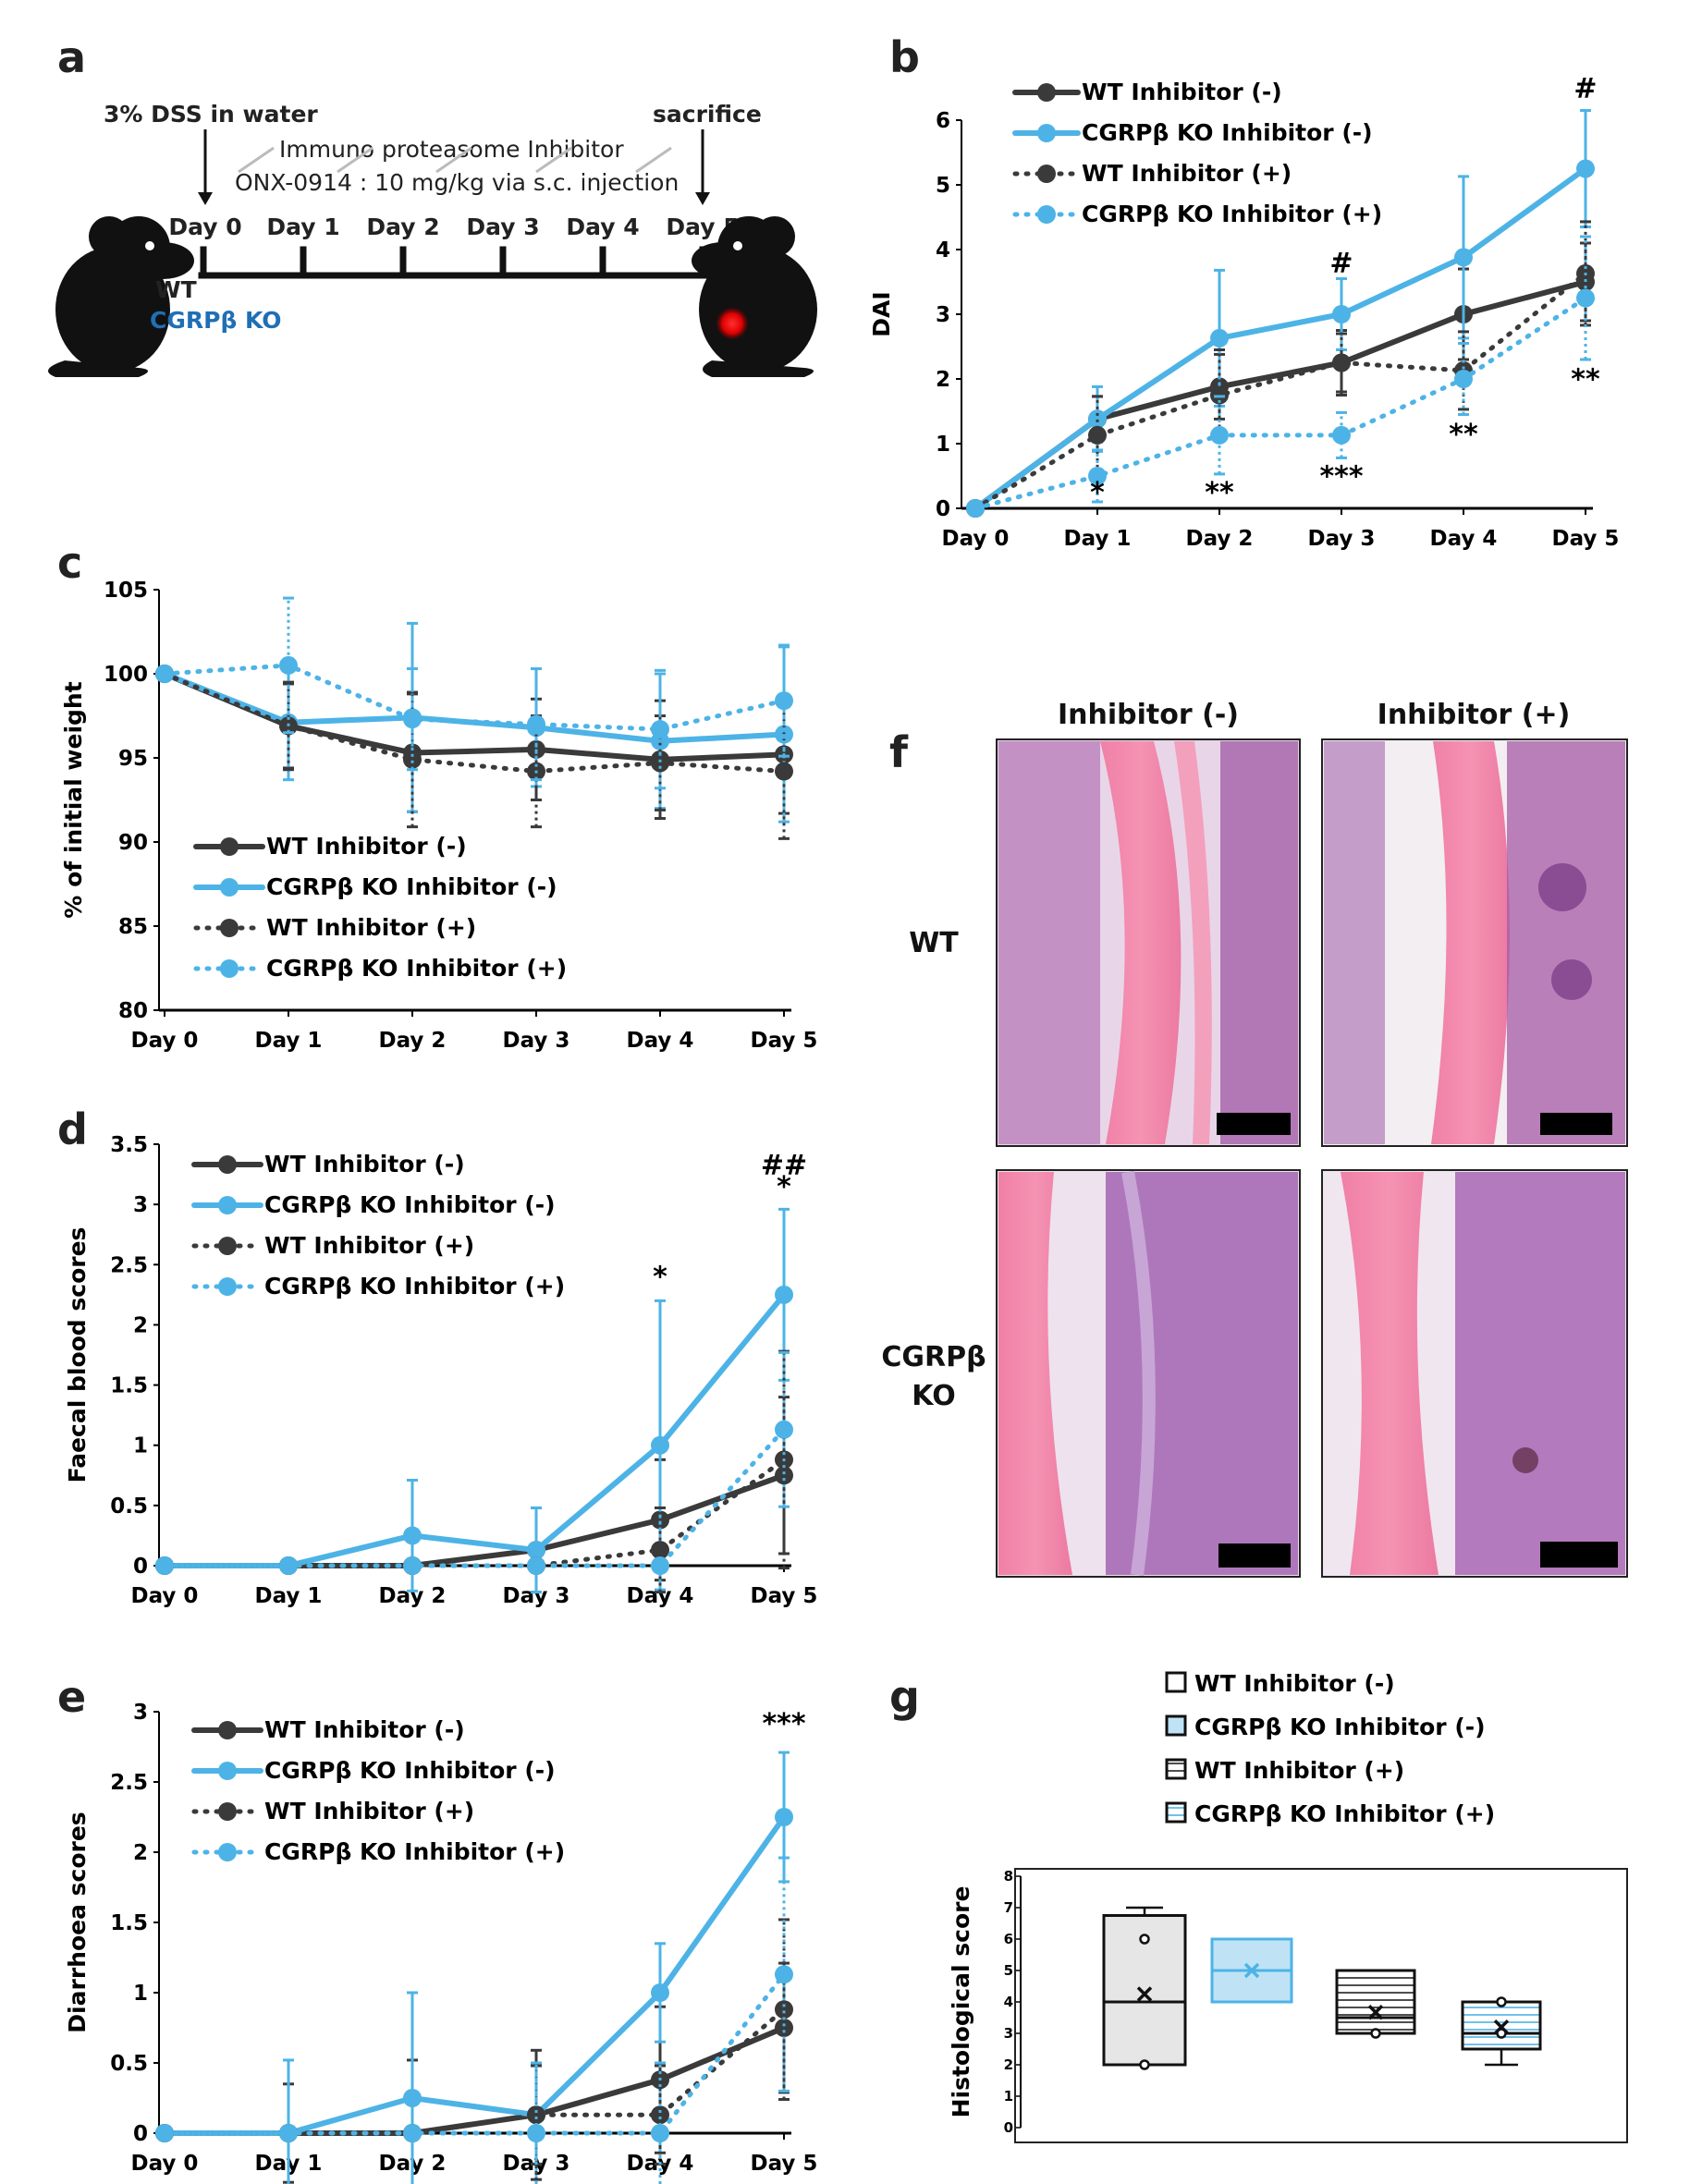  I want to click on inhibitor-line-2: ONX-0914 : 10 mg/kg via s.c. injection, so click(457, 182).